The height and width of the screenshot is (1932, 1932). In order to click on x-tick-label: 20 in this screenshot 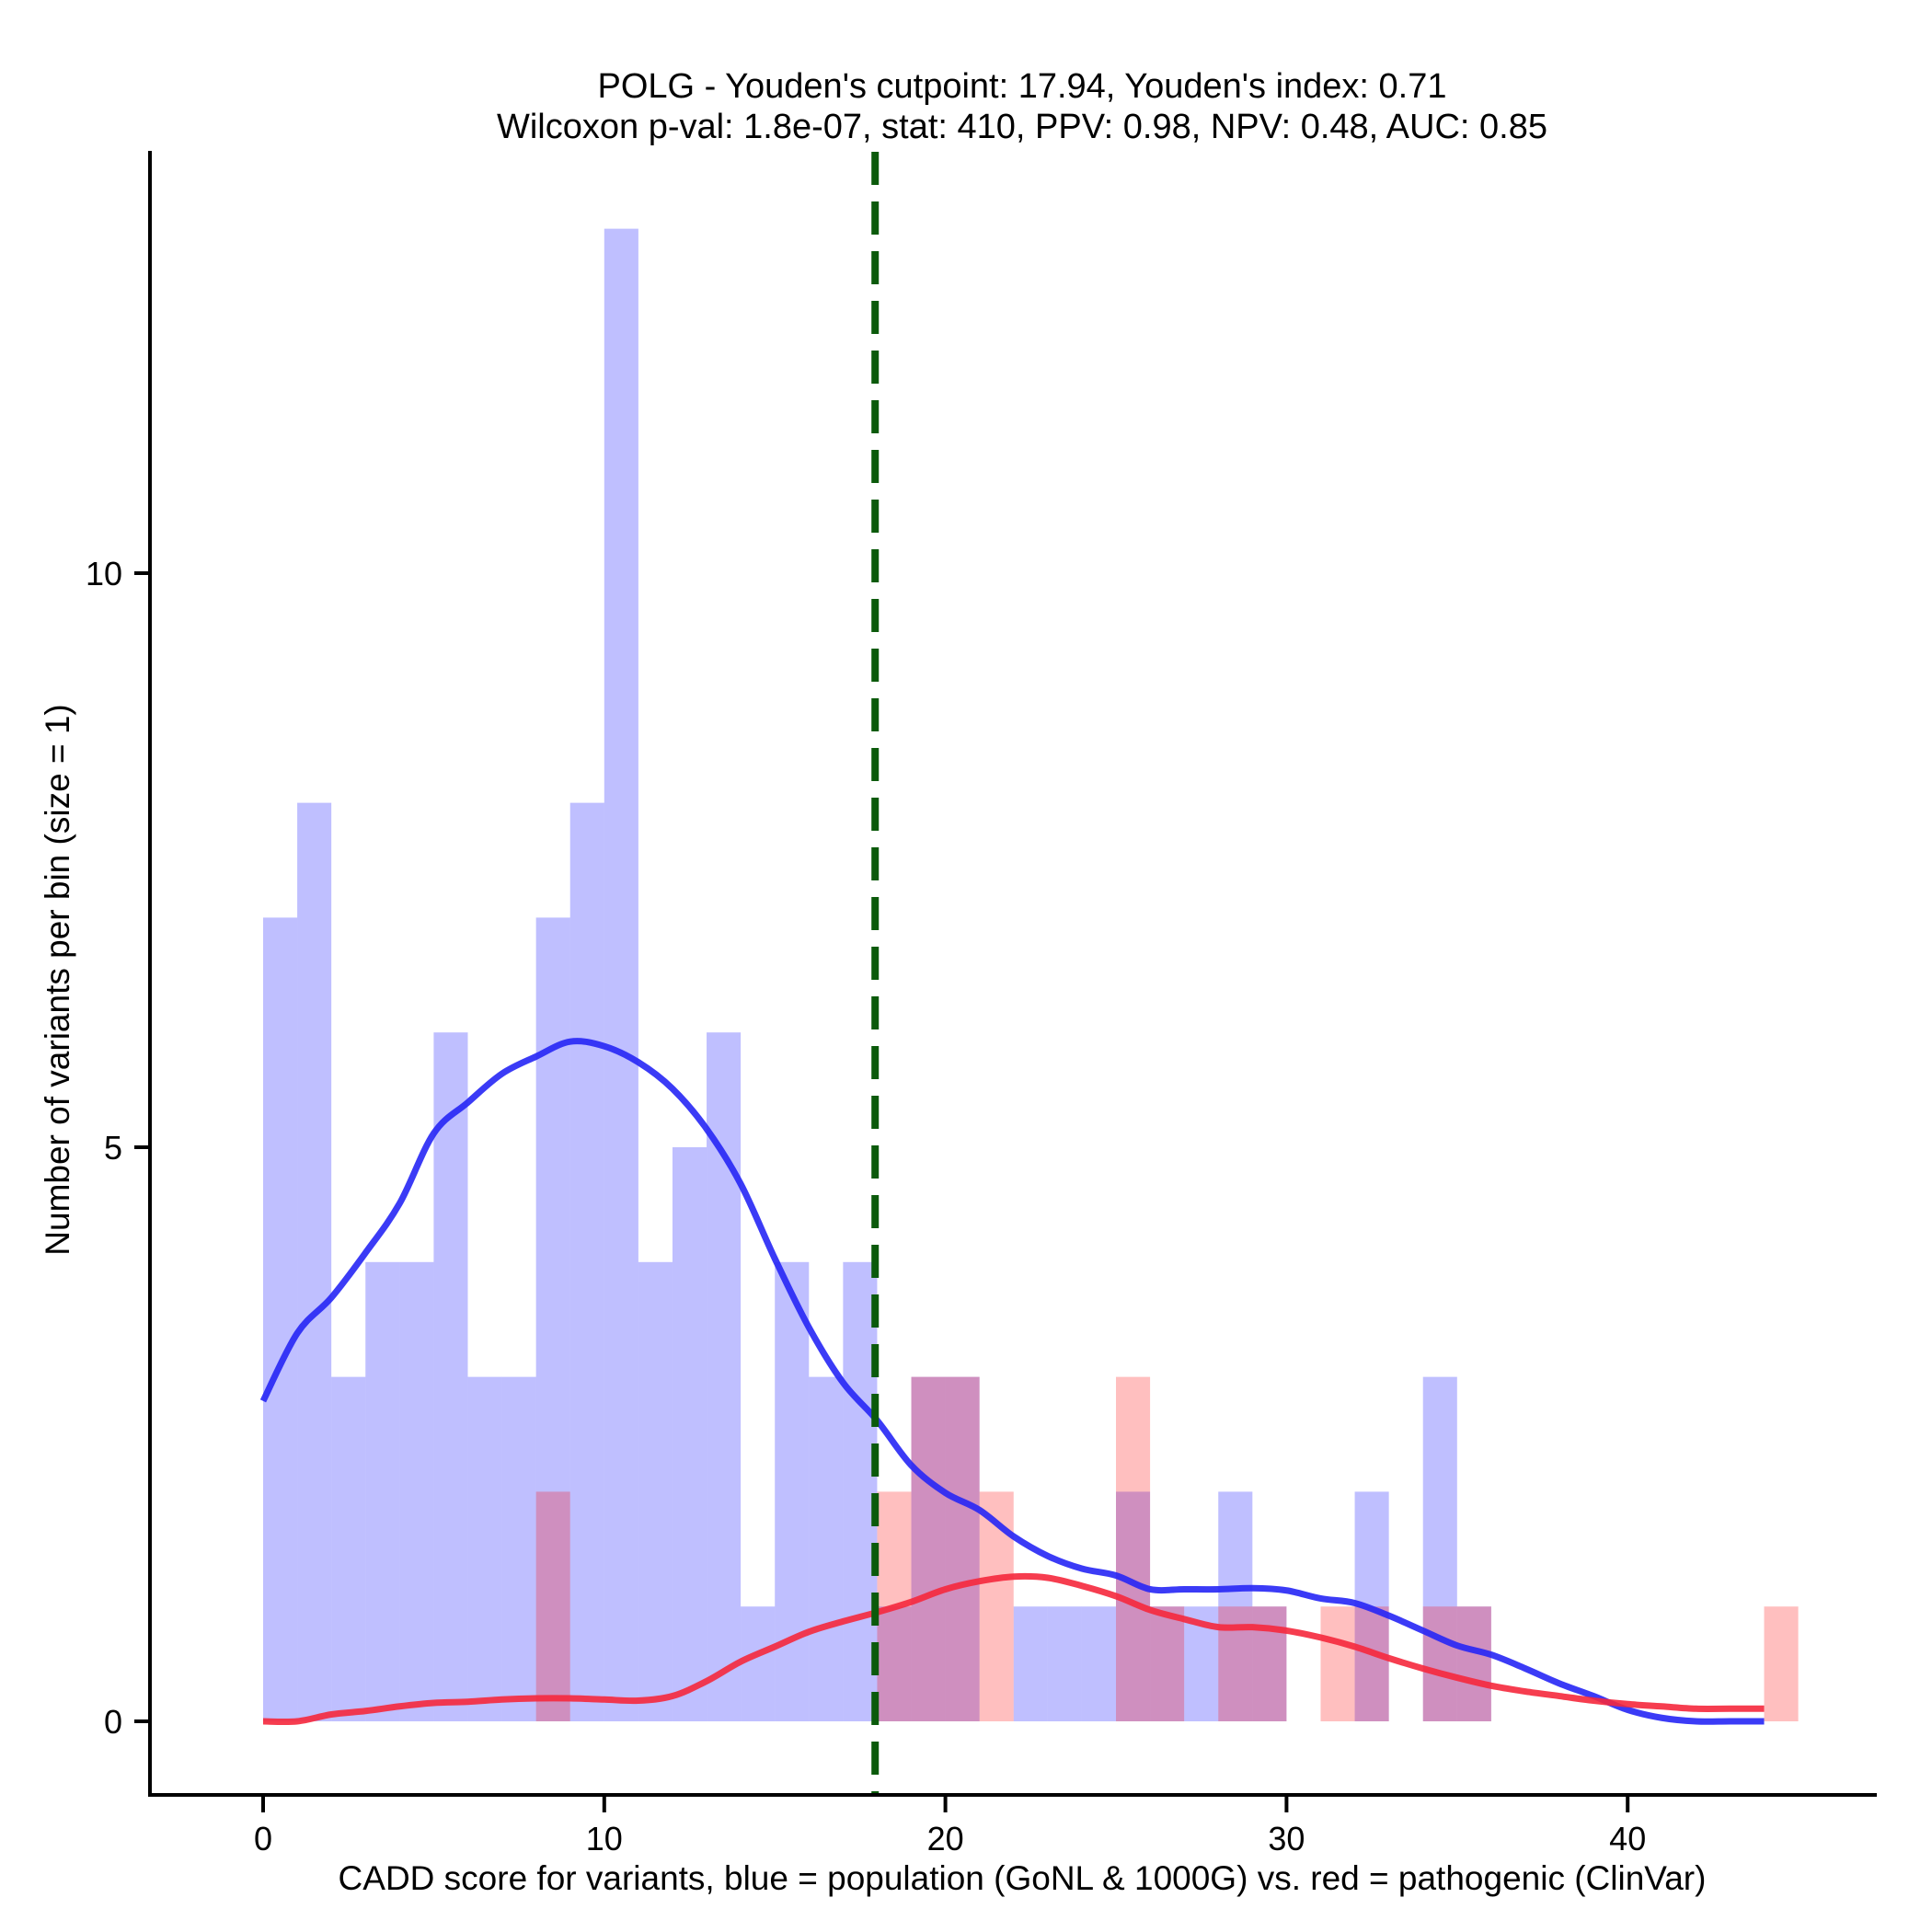, I will do `click(945, 1838)`.